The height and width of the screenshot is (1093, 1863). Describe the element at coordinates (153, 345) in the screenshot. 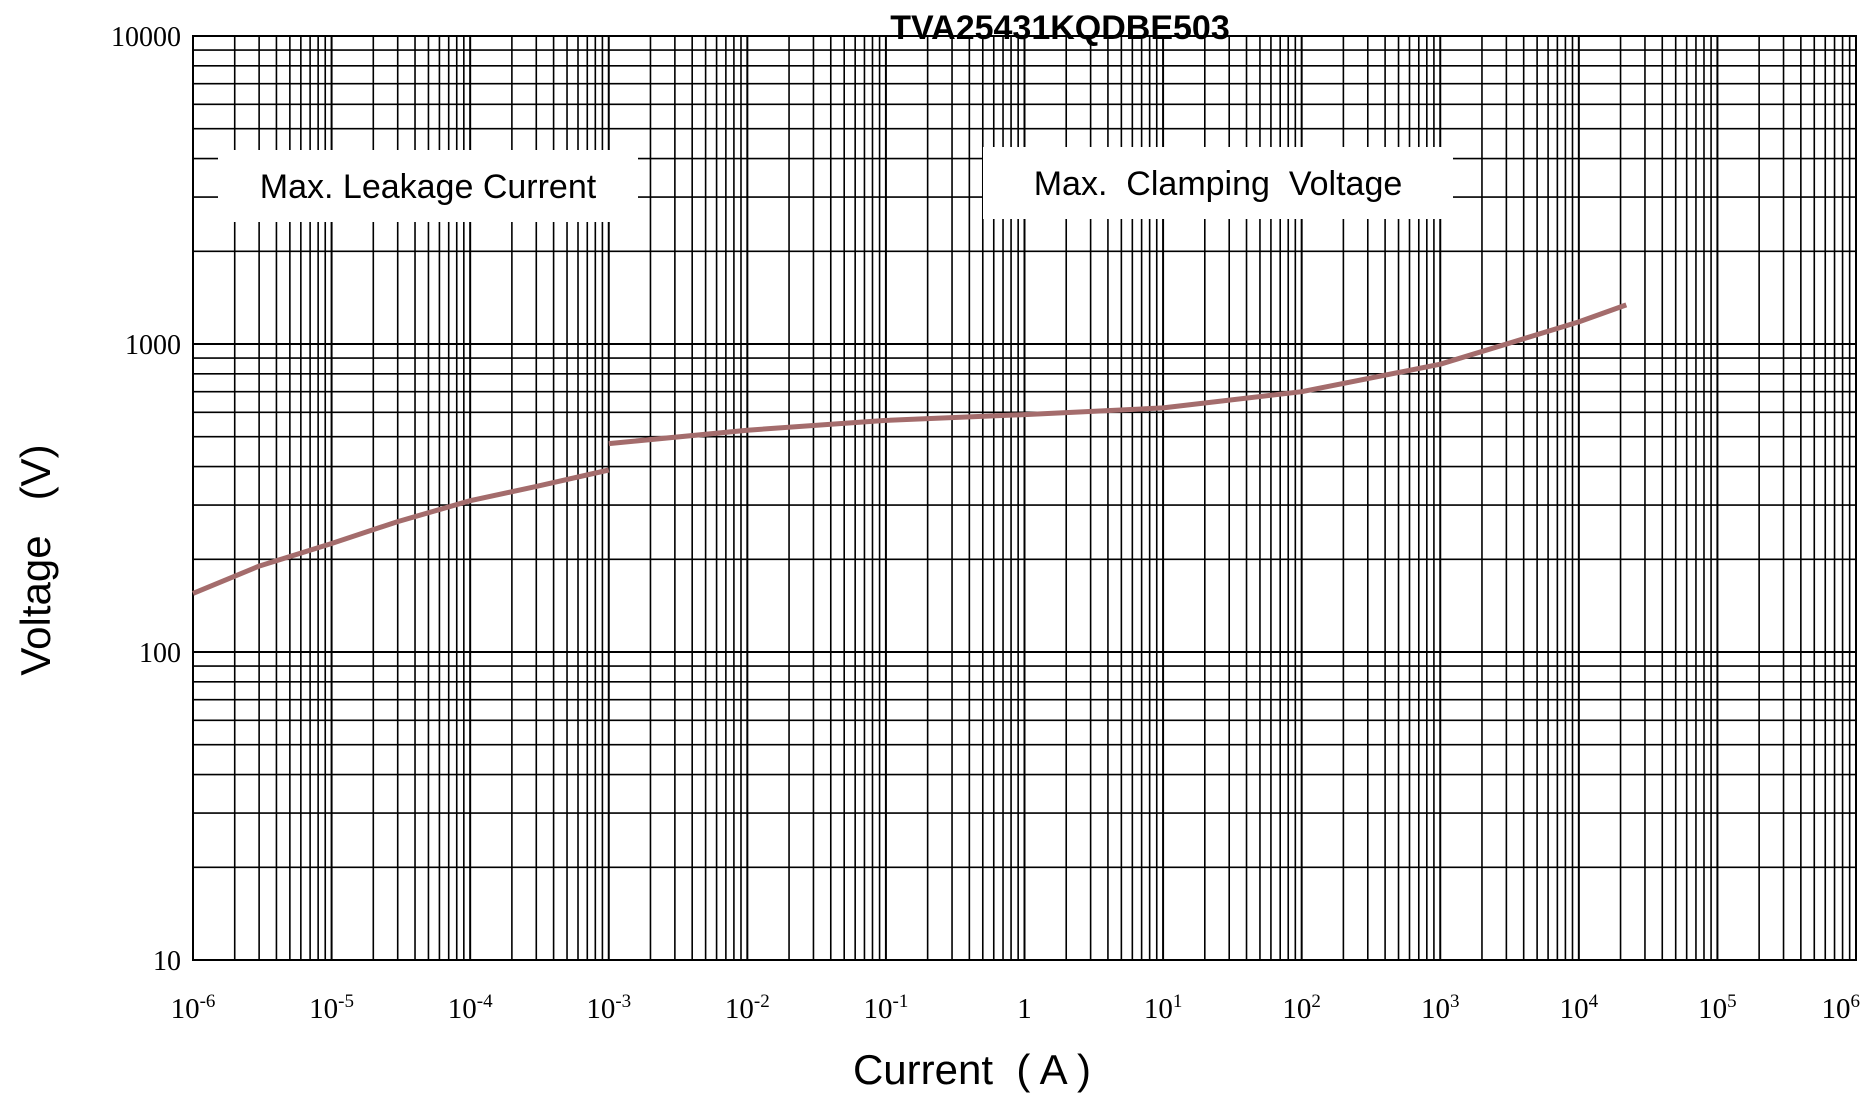

I see `y-tick-label: 1000` at that location.